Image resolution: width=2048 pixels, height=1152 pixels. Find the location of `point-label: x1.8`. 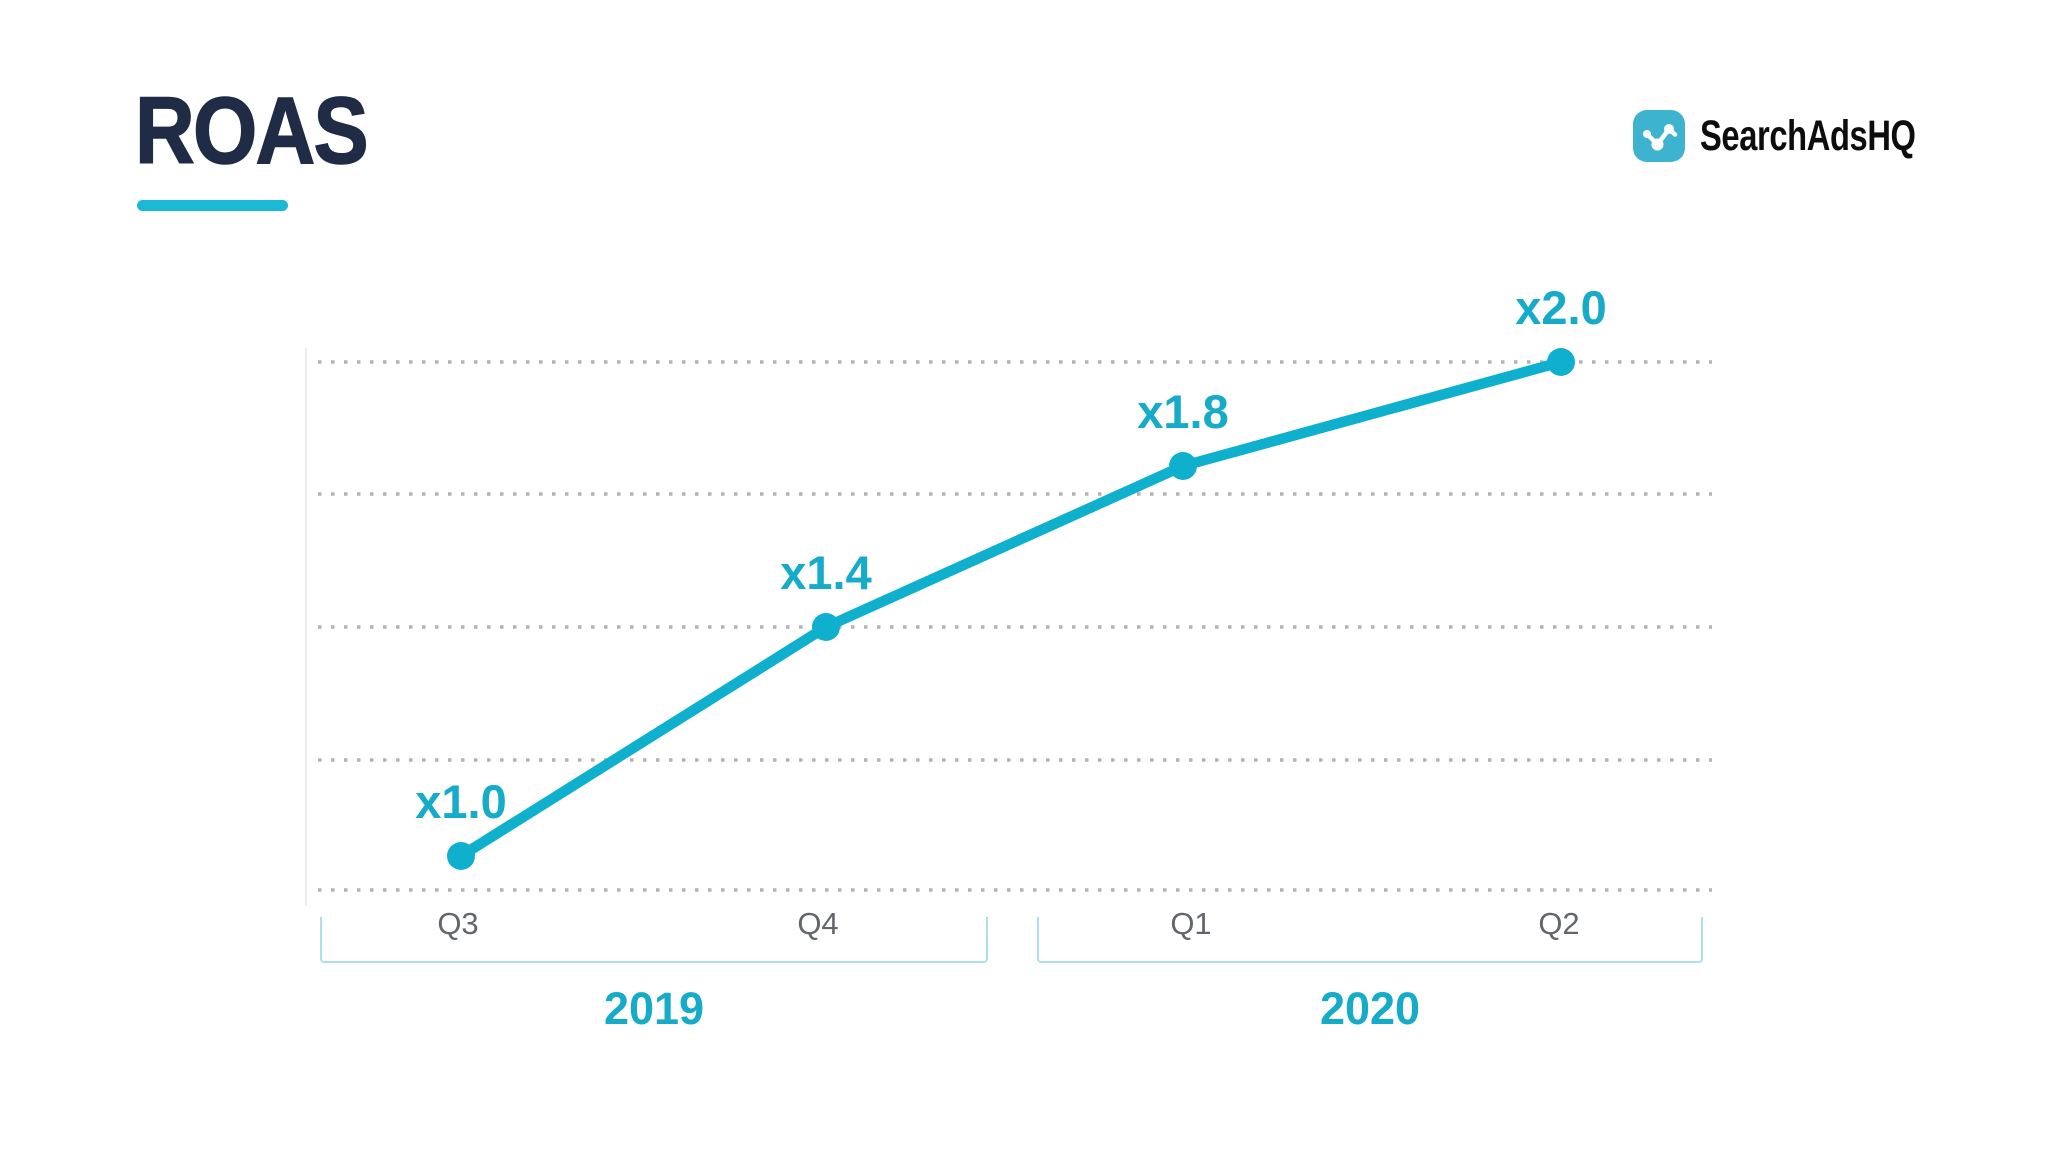

point-label: x1.8 is located at coordinates (1182, 411).